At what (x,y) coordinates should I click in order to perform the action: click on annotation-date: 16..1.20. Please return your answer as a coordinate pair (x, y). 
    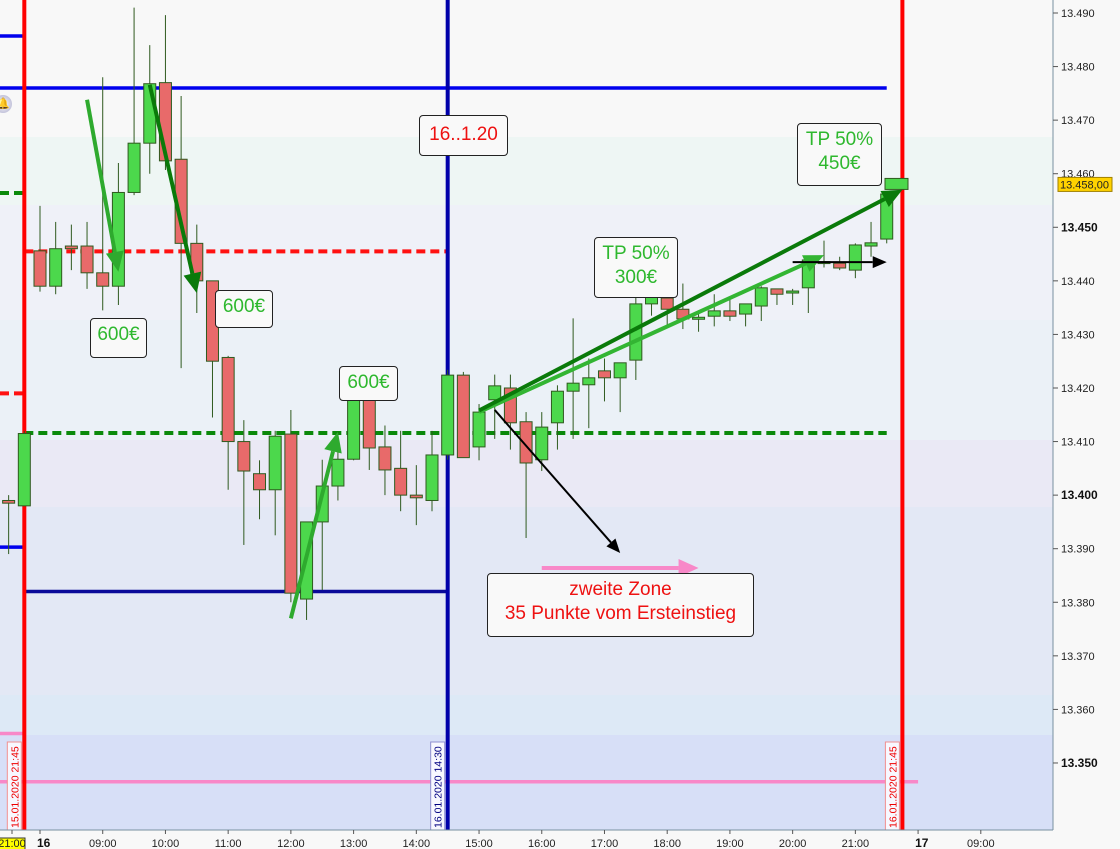
    Looking at the image, I should click on (463, 135).